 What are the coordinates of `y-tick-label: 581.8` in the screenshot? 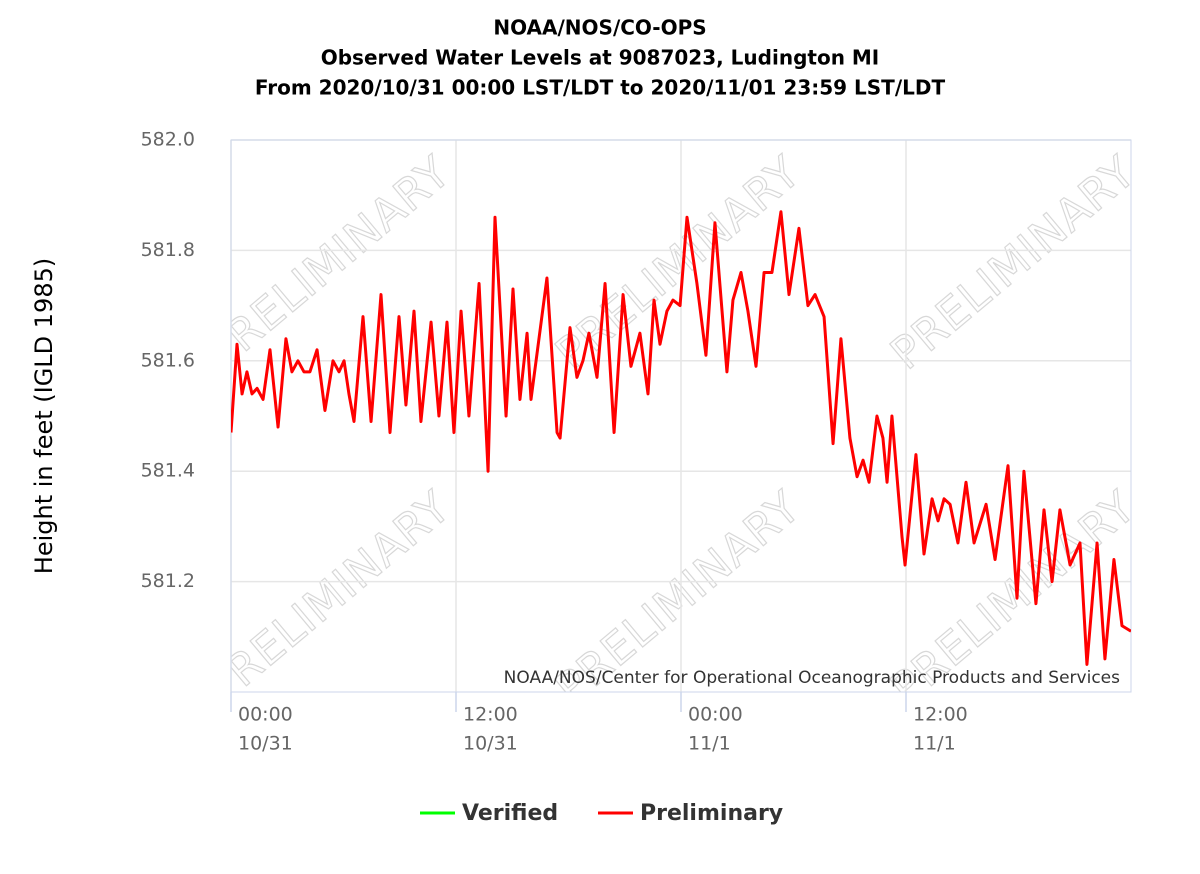 It's located at (168, 250).